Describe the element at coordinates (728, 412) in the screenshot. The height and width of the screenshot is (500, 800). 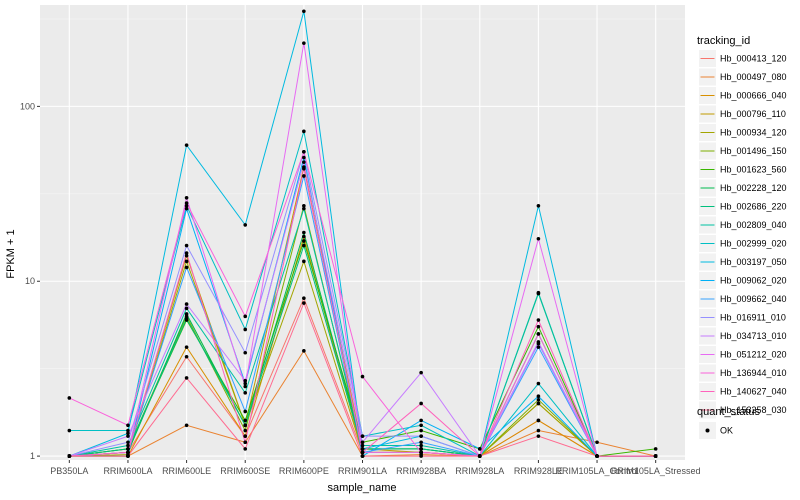
I see `legend-title-quant-status: quant_status` at that location.